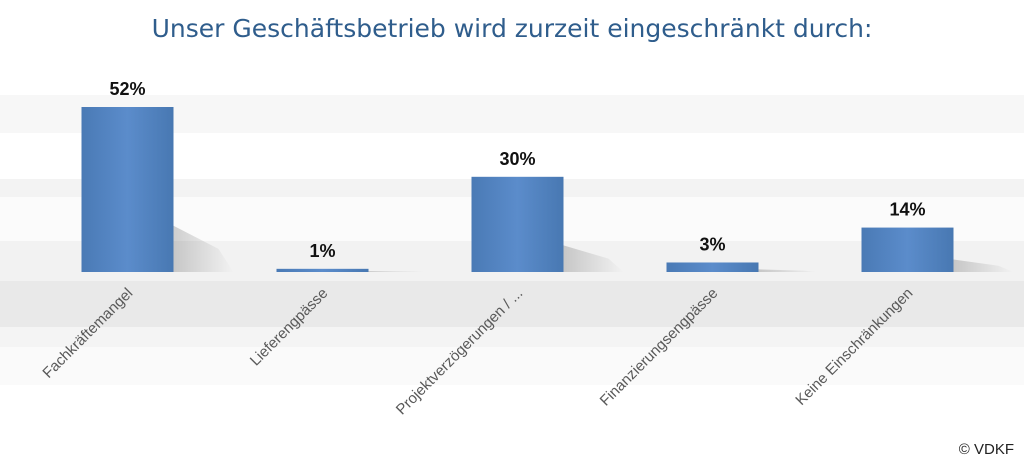  I want to click on copyright-note: © VDKF, so click(986, 449).